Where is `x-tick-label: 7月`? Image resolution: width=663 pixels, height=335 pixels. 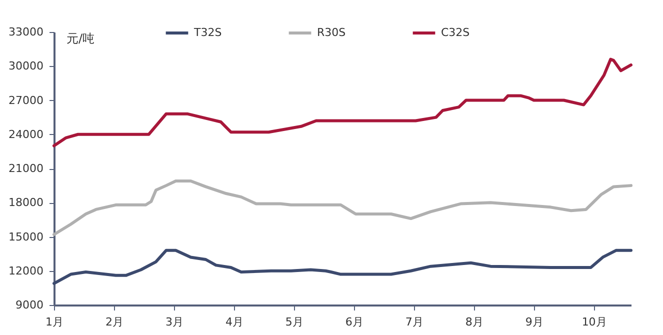
x-tick-label: 7月 is located at coordinates (414, 322).